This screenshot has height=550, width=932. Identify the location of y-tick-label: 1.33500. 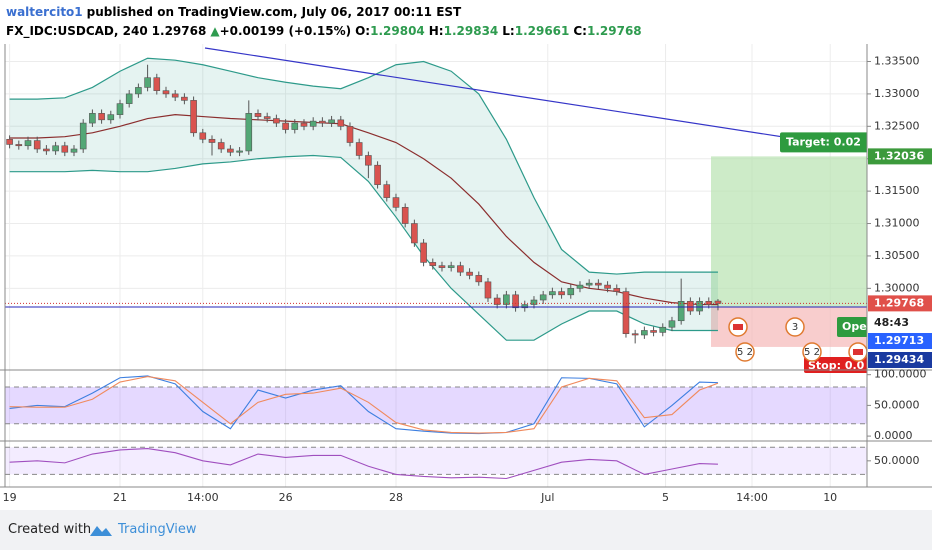
(897, 60).